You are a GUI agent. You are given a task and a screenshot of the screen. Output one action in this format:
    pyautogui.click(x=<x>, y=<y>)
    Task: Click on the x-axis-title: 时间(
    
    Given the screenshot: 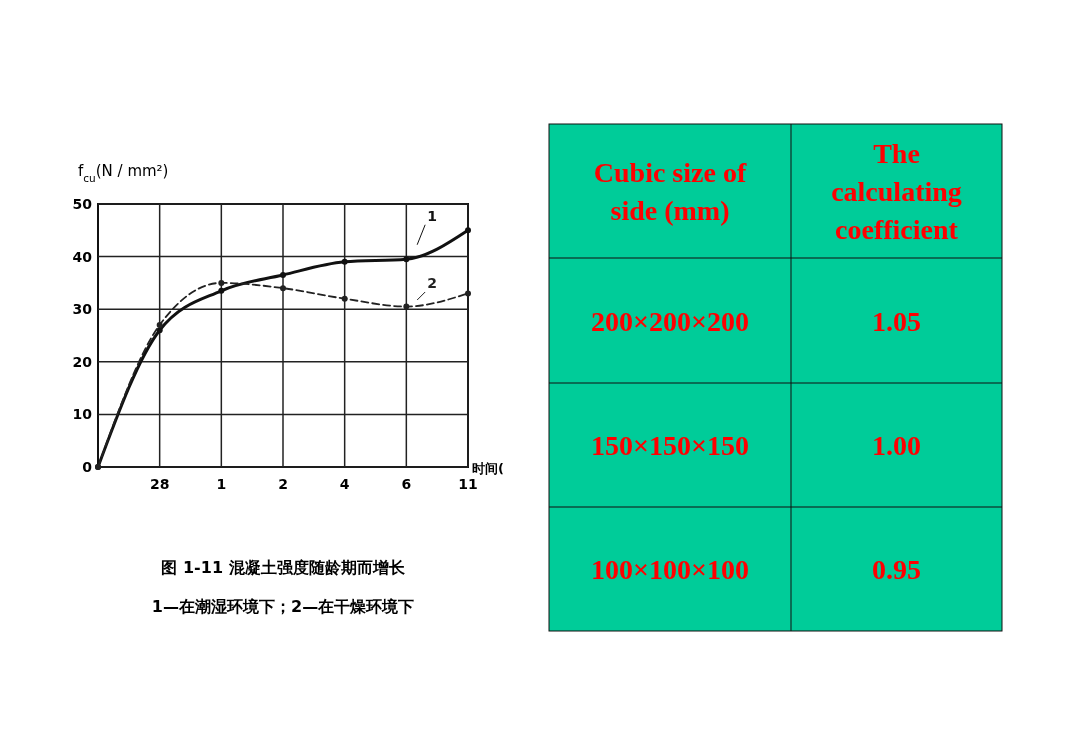 What is the action you would take?
    pyautogui.click(x=488, y=468)
    